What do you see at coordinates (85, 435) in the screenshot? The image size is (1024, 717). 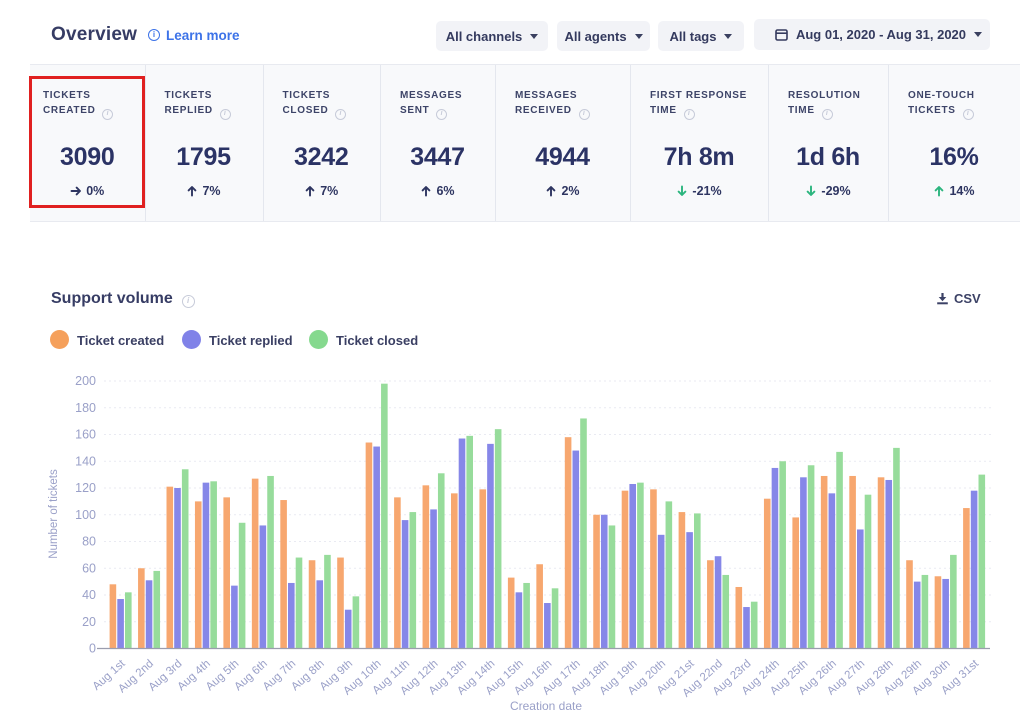 I see `svg-text: 160` at bounding box center [85, 435].